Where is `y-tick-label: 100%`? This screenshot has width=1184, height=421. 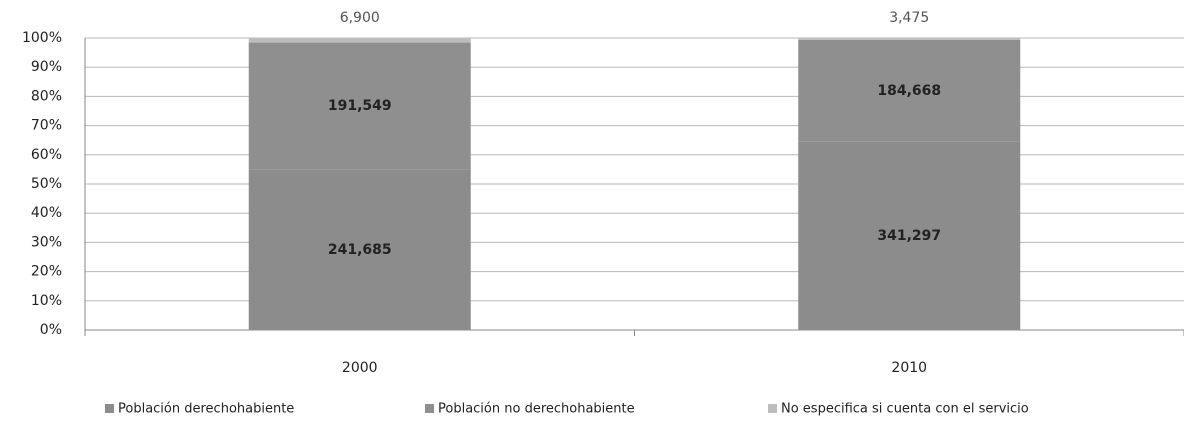 y-tick-label: 100% is located at coordinates (42, 38).